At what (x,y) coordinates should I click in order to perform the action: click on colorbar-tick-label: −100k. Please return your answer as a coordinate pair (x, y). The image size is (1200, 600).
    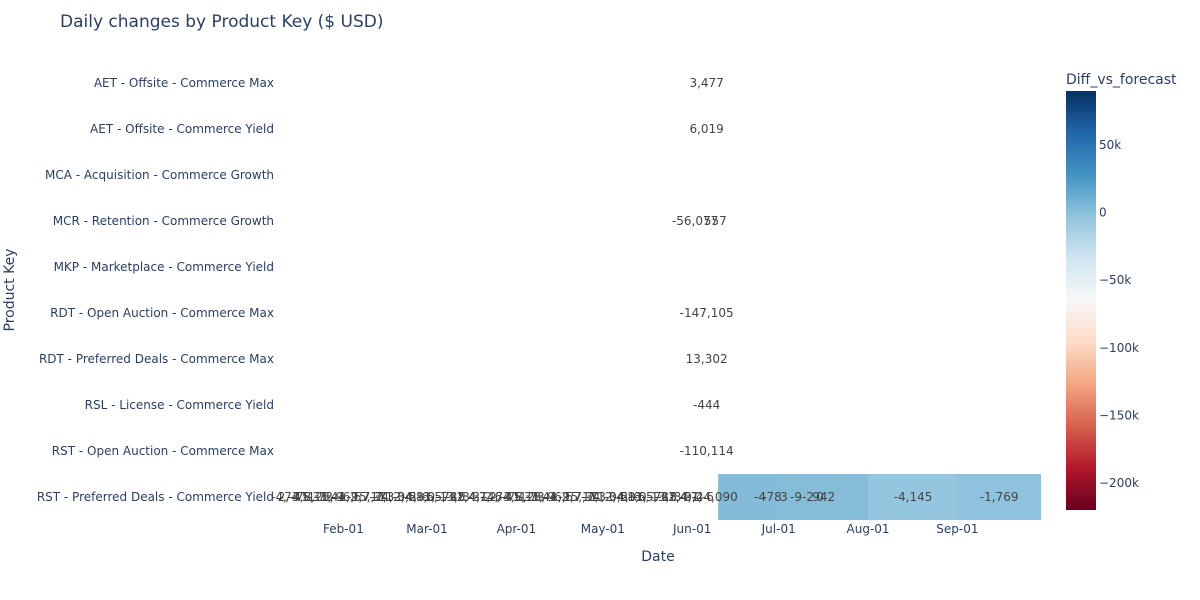
    Looking at the image, I should click on (1119, 348).